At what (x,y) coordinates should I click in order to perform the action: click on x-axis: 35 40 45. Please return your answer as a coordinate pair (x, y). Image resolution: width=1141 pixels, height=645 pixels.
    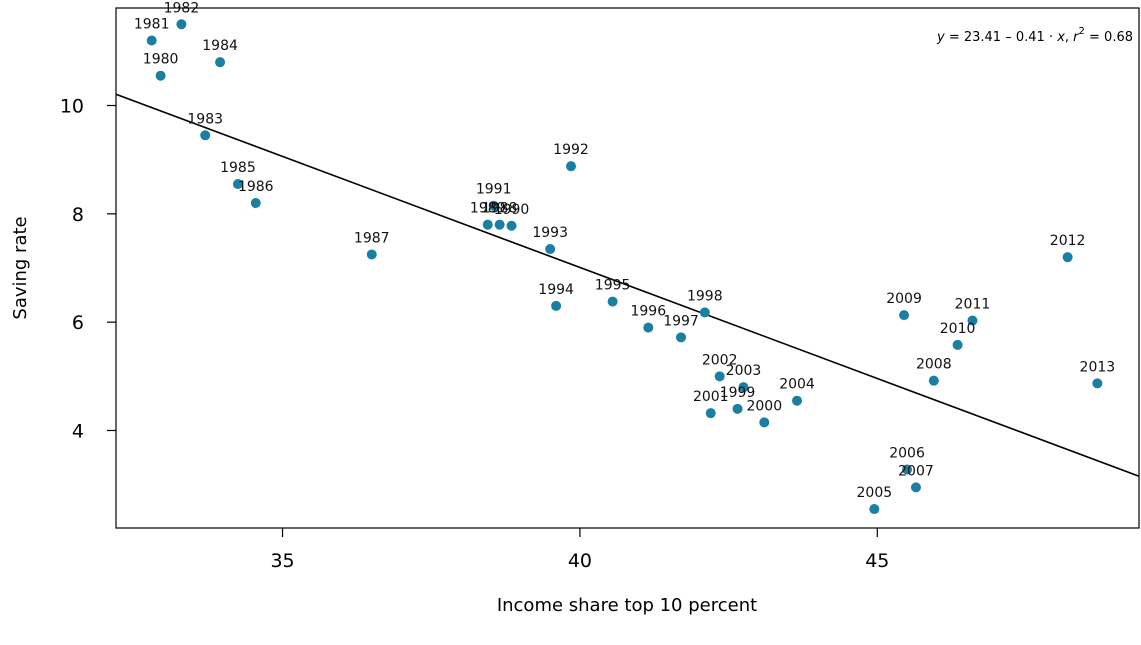
    Looking at the image, I should click on (579, 550).